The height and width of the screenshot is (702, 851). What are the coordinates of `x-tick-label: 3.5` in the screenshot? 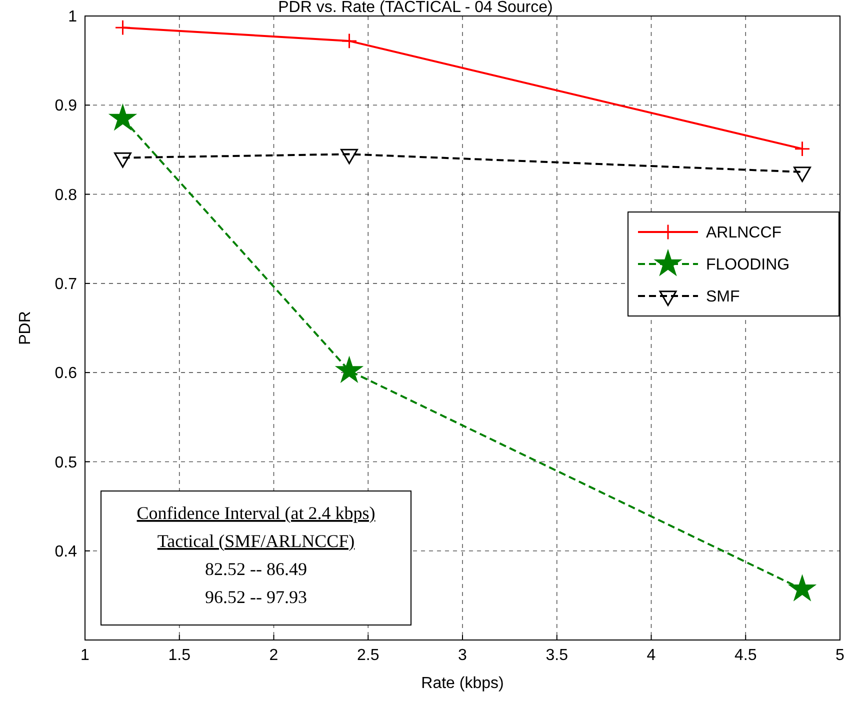 It's located at (557, 655).